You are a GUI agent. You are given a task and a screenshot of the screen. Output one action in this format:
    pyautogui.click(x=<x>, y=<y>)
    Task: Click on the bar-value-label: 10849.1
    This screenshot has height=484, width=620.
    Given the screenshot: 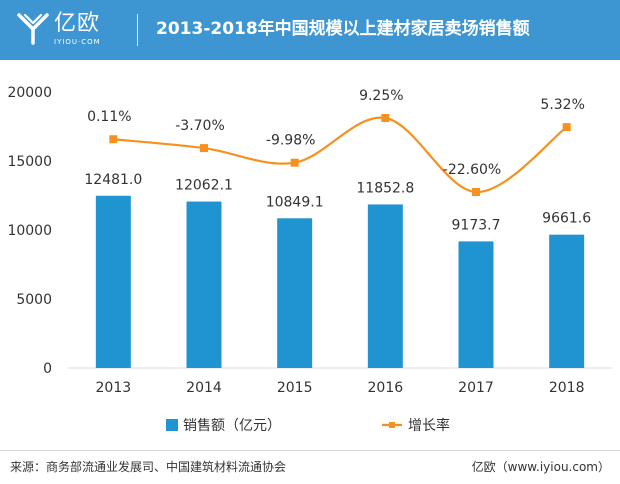 What is the action you would take?
    pyautogui.click(x=295, y=202)
    